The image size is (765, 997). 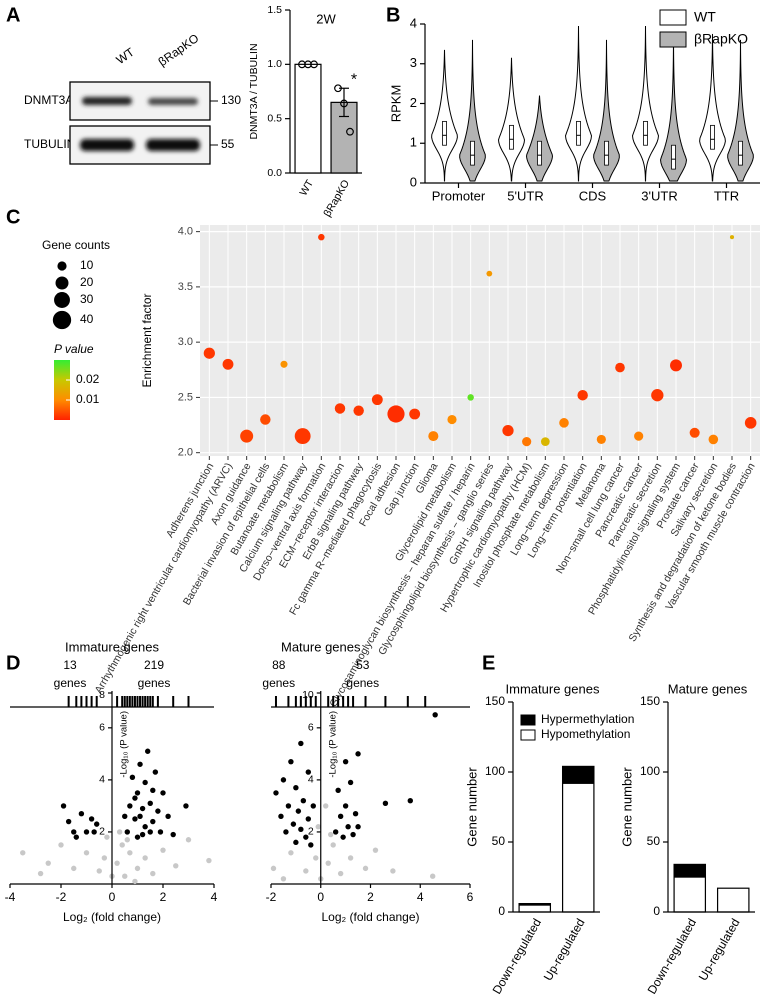 What do you see at coordinates (185, 232) in the screenshot?
I see `y-tick-label: 4.0` at bounding box center [185, 232].